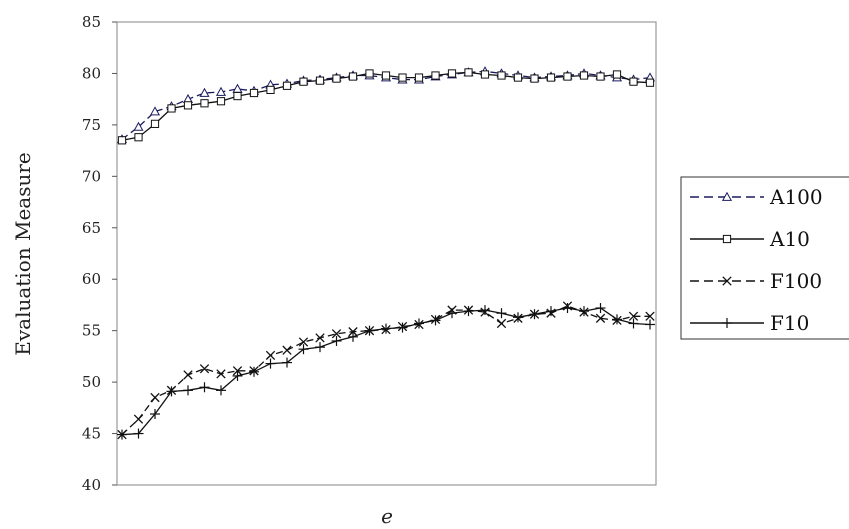 The height and width of the screenshot is (529, 849). Describe the element at coordinates (91, 382) in the screenshot. I see `y-tick-label: 50` at that location.